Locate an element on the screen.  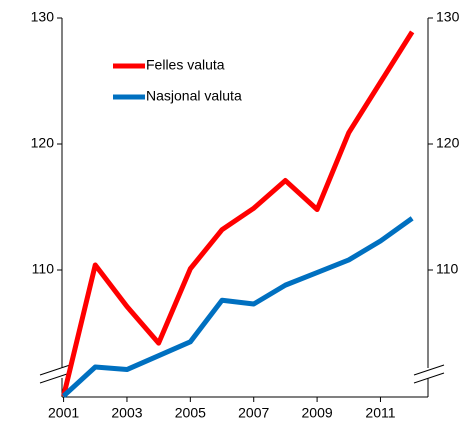
y2-tick-label: 110 is located at coordinates (447, 269).